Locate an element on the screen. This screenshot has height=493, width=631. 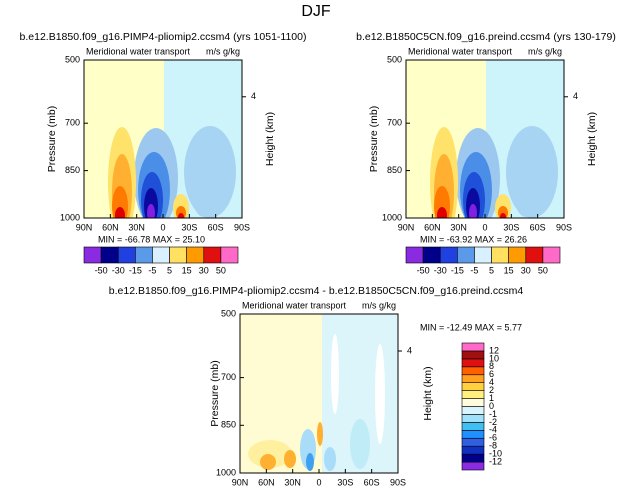
colorbar-label: -12 is located at coordinates (495, 461).